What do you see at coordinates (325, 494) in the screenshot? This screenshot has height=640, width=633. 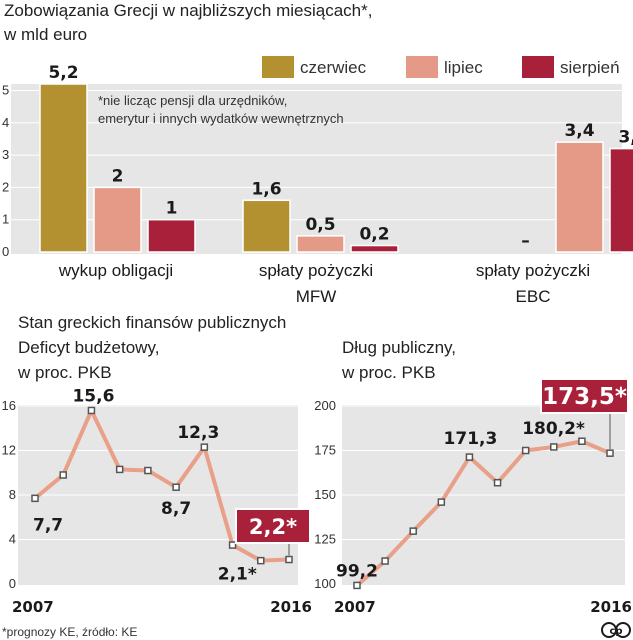 I see `line-y-tick-label: 150` at bounding box center [325, 494].